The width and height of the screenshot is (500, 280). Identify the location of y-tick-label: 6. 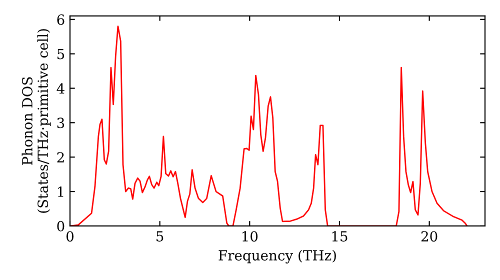
(60, 19).